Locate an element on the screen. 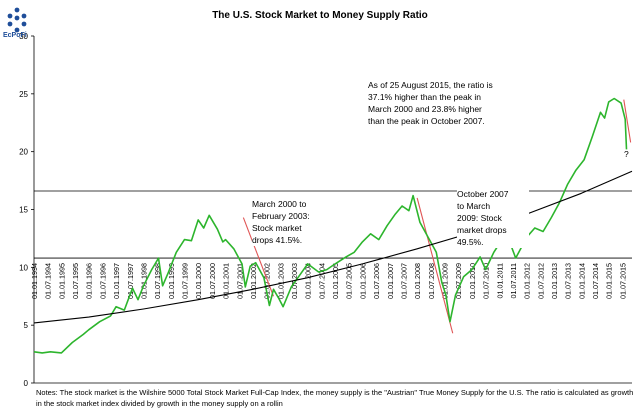  annotation-line: Stock market is located at coordinates (277, 228).